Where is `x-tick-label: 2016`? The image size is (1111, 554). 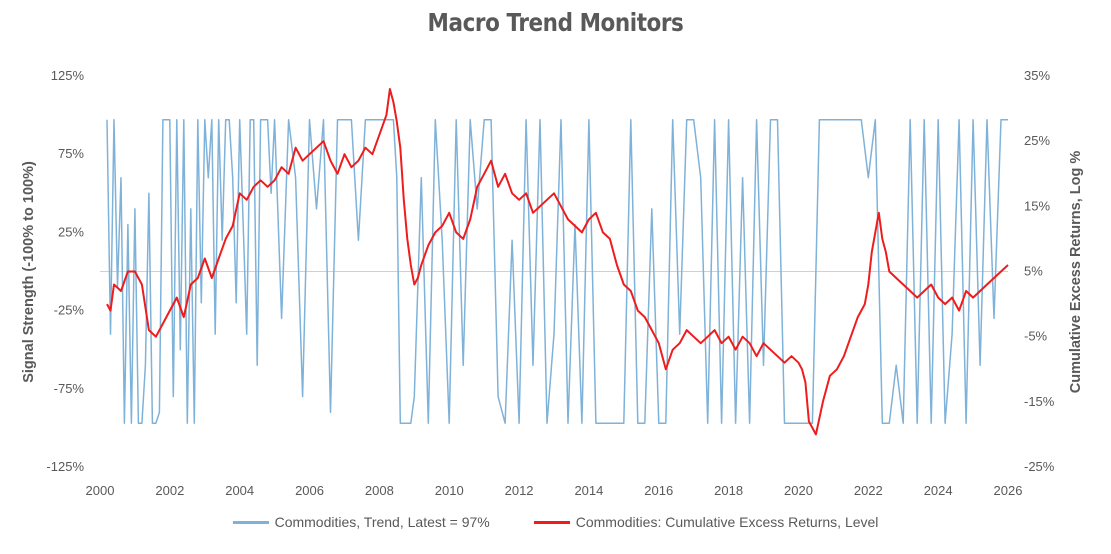 x-tick-label: 2016 is located at coordinates (658, 490).